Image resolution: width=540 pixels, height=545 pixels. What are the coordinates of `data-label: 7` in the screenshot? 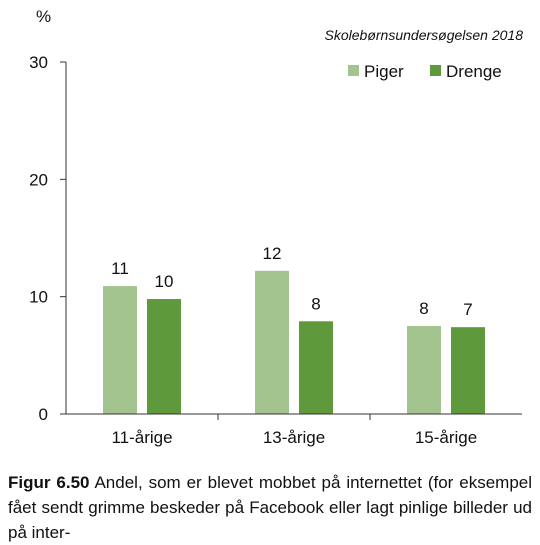 It's located at (467, 309).